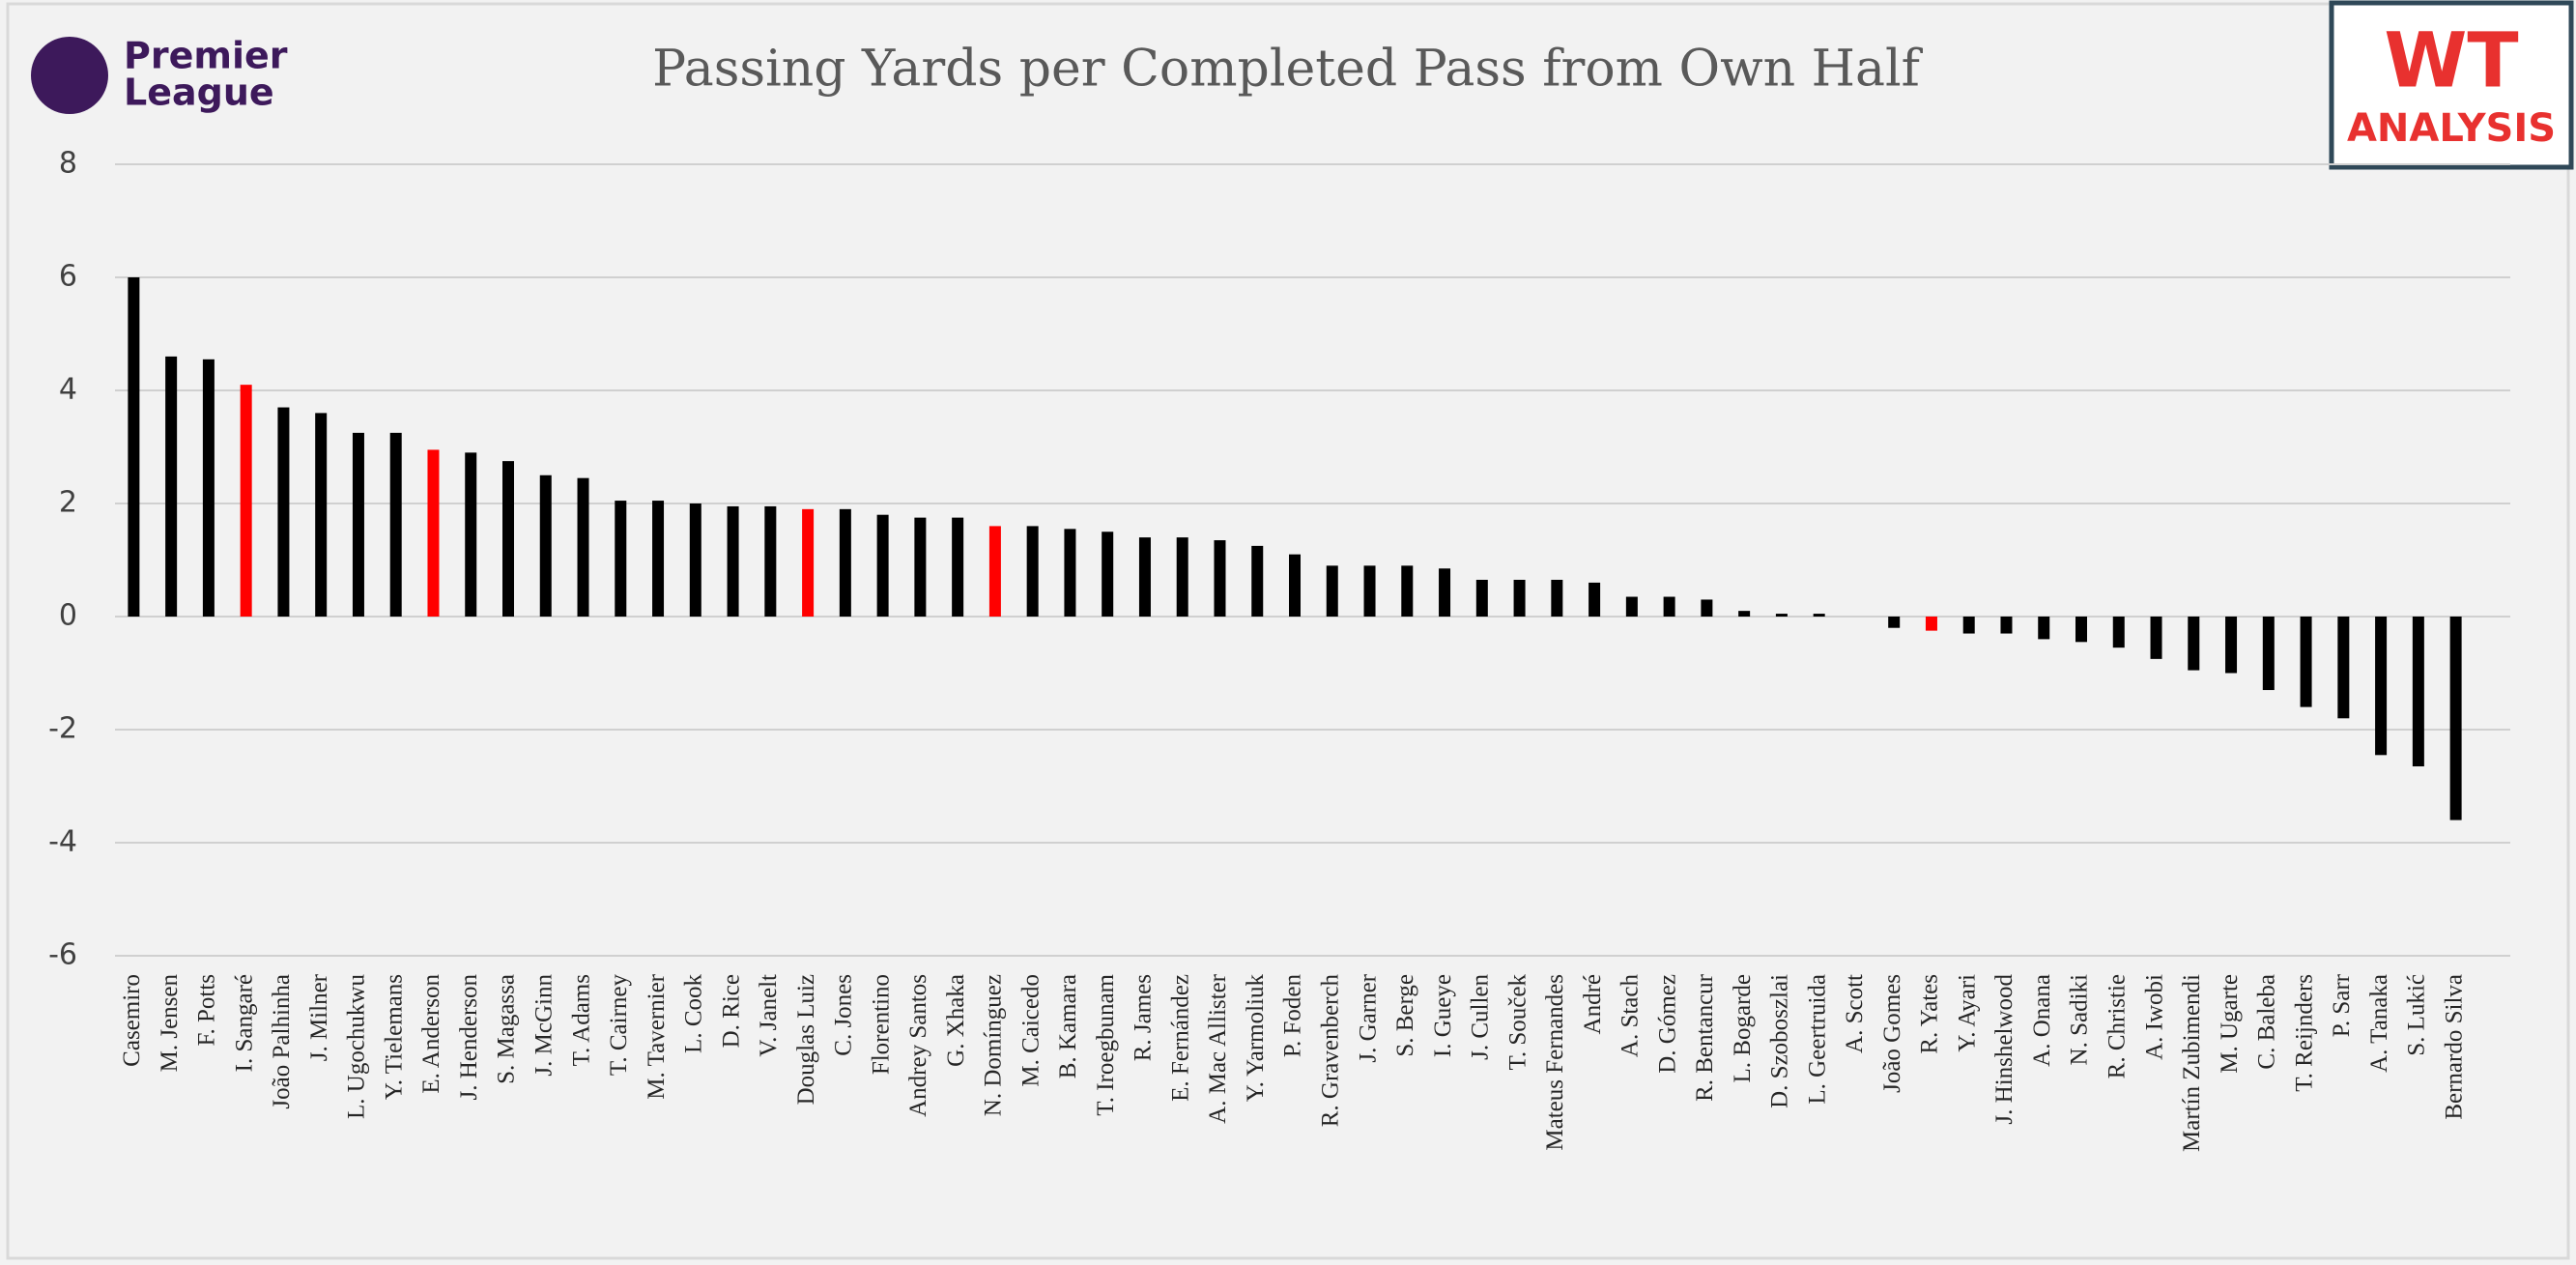 The image size is (2576, 1265). What do you see at coordinates (2417, 1015) in the screenshot?
I see `x-tick-label: S. Lukić` at bounding box center [2417, 1015].